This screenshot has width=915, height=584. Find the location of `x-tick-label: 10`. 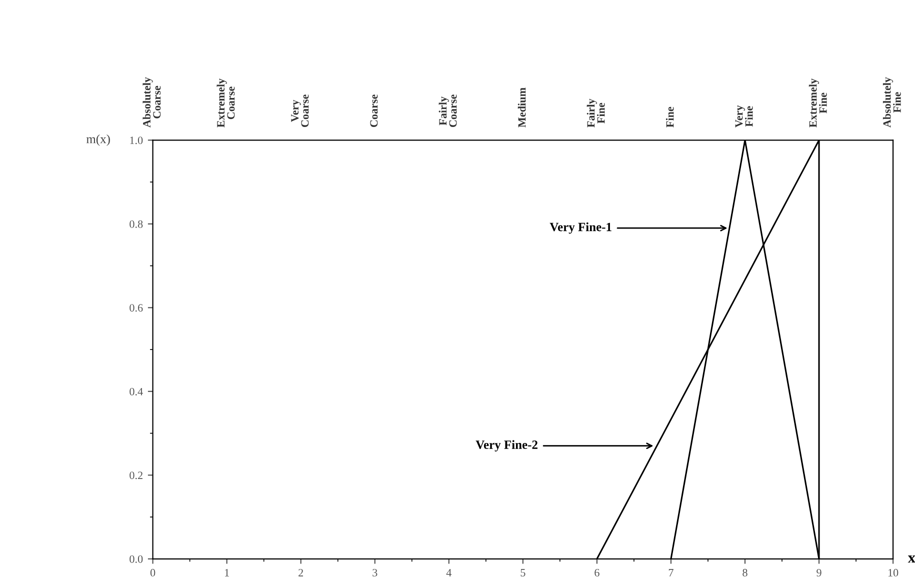

x-tick-label: 10 is located at coordinates (893, 572).